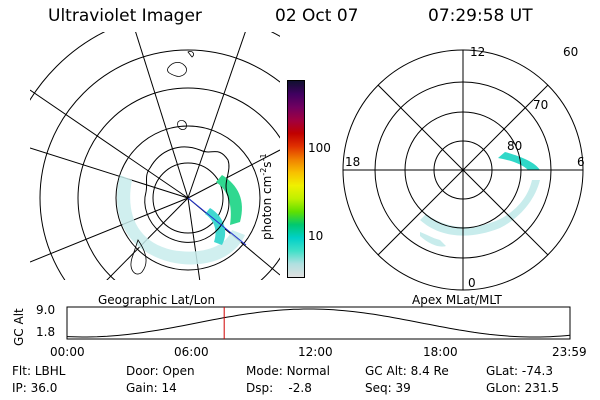  I want to click on mlt-label-6: 6, so click(581, 162).